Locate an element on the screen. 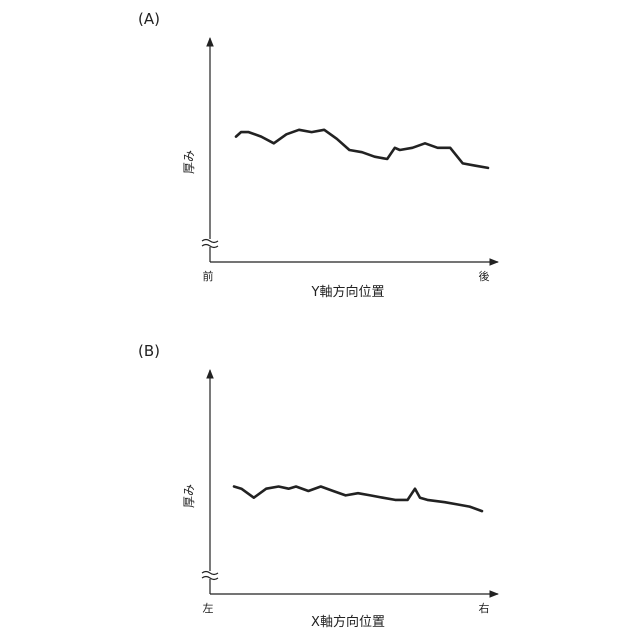  x-end-label-b: 右 is located at coordinates (484, 608).